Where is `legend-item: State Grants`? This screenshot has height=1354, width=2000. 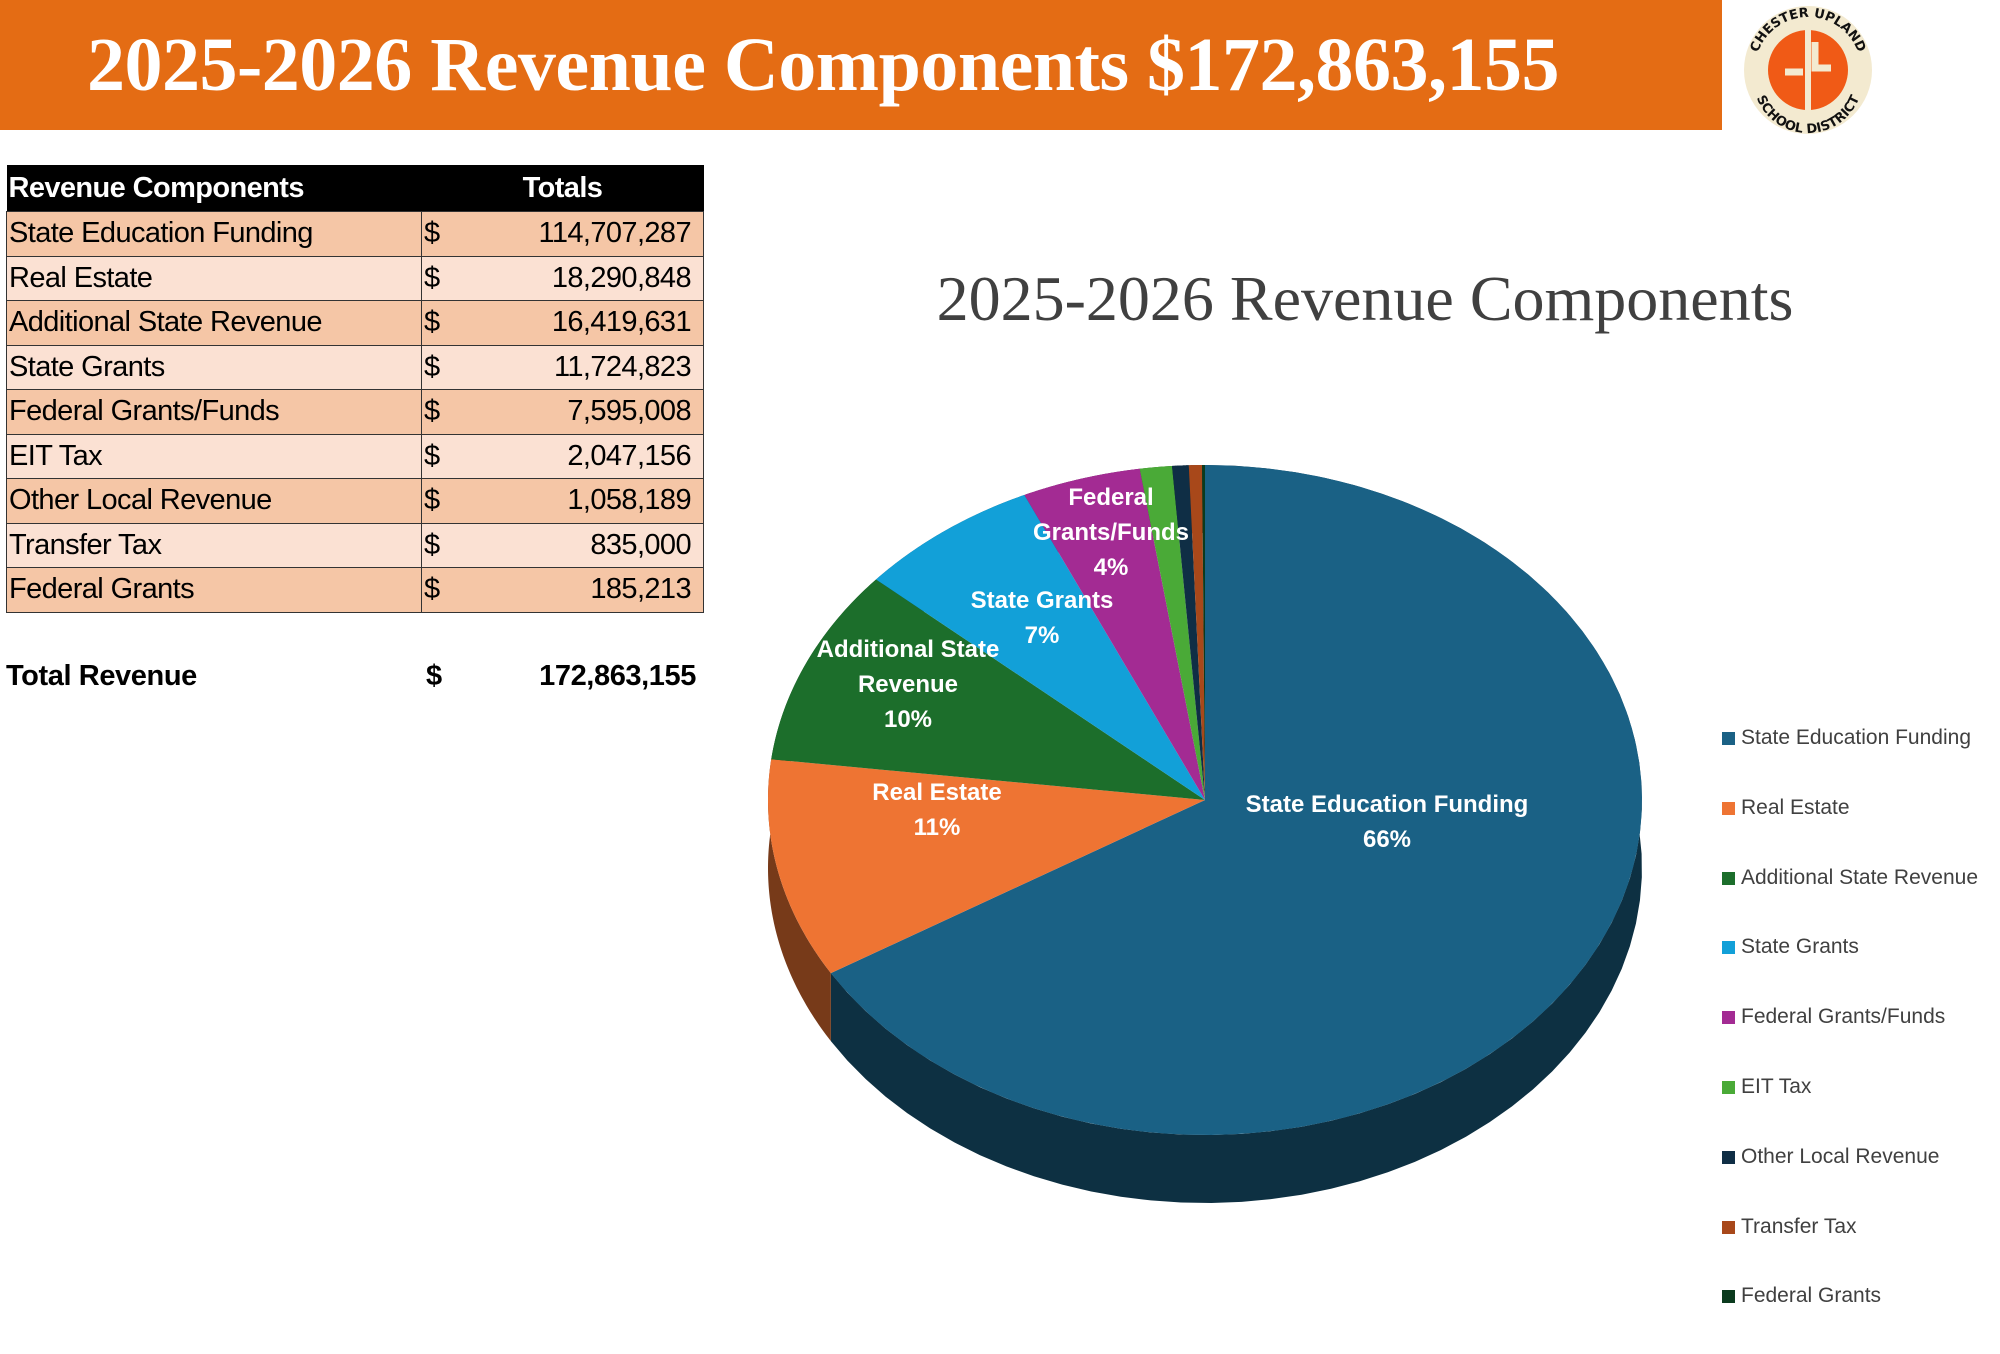
legend-item: State Grants is located at coordinates (1850, 970).